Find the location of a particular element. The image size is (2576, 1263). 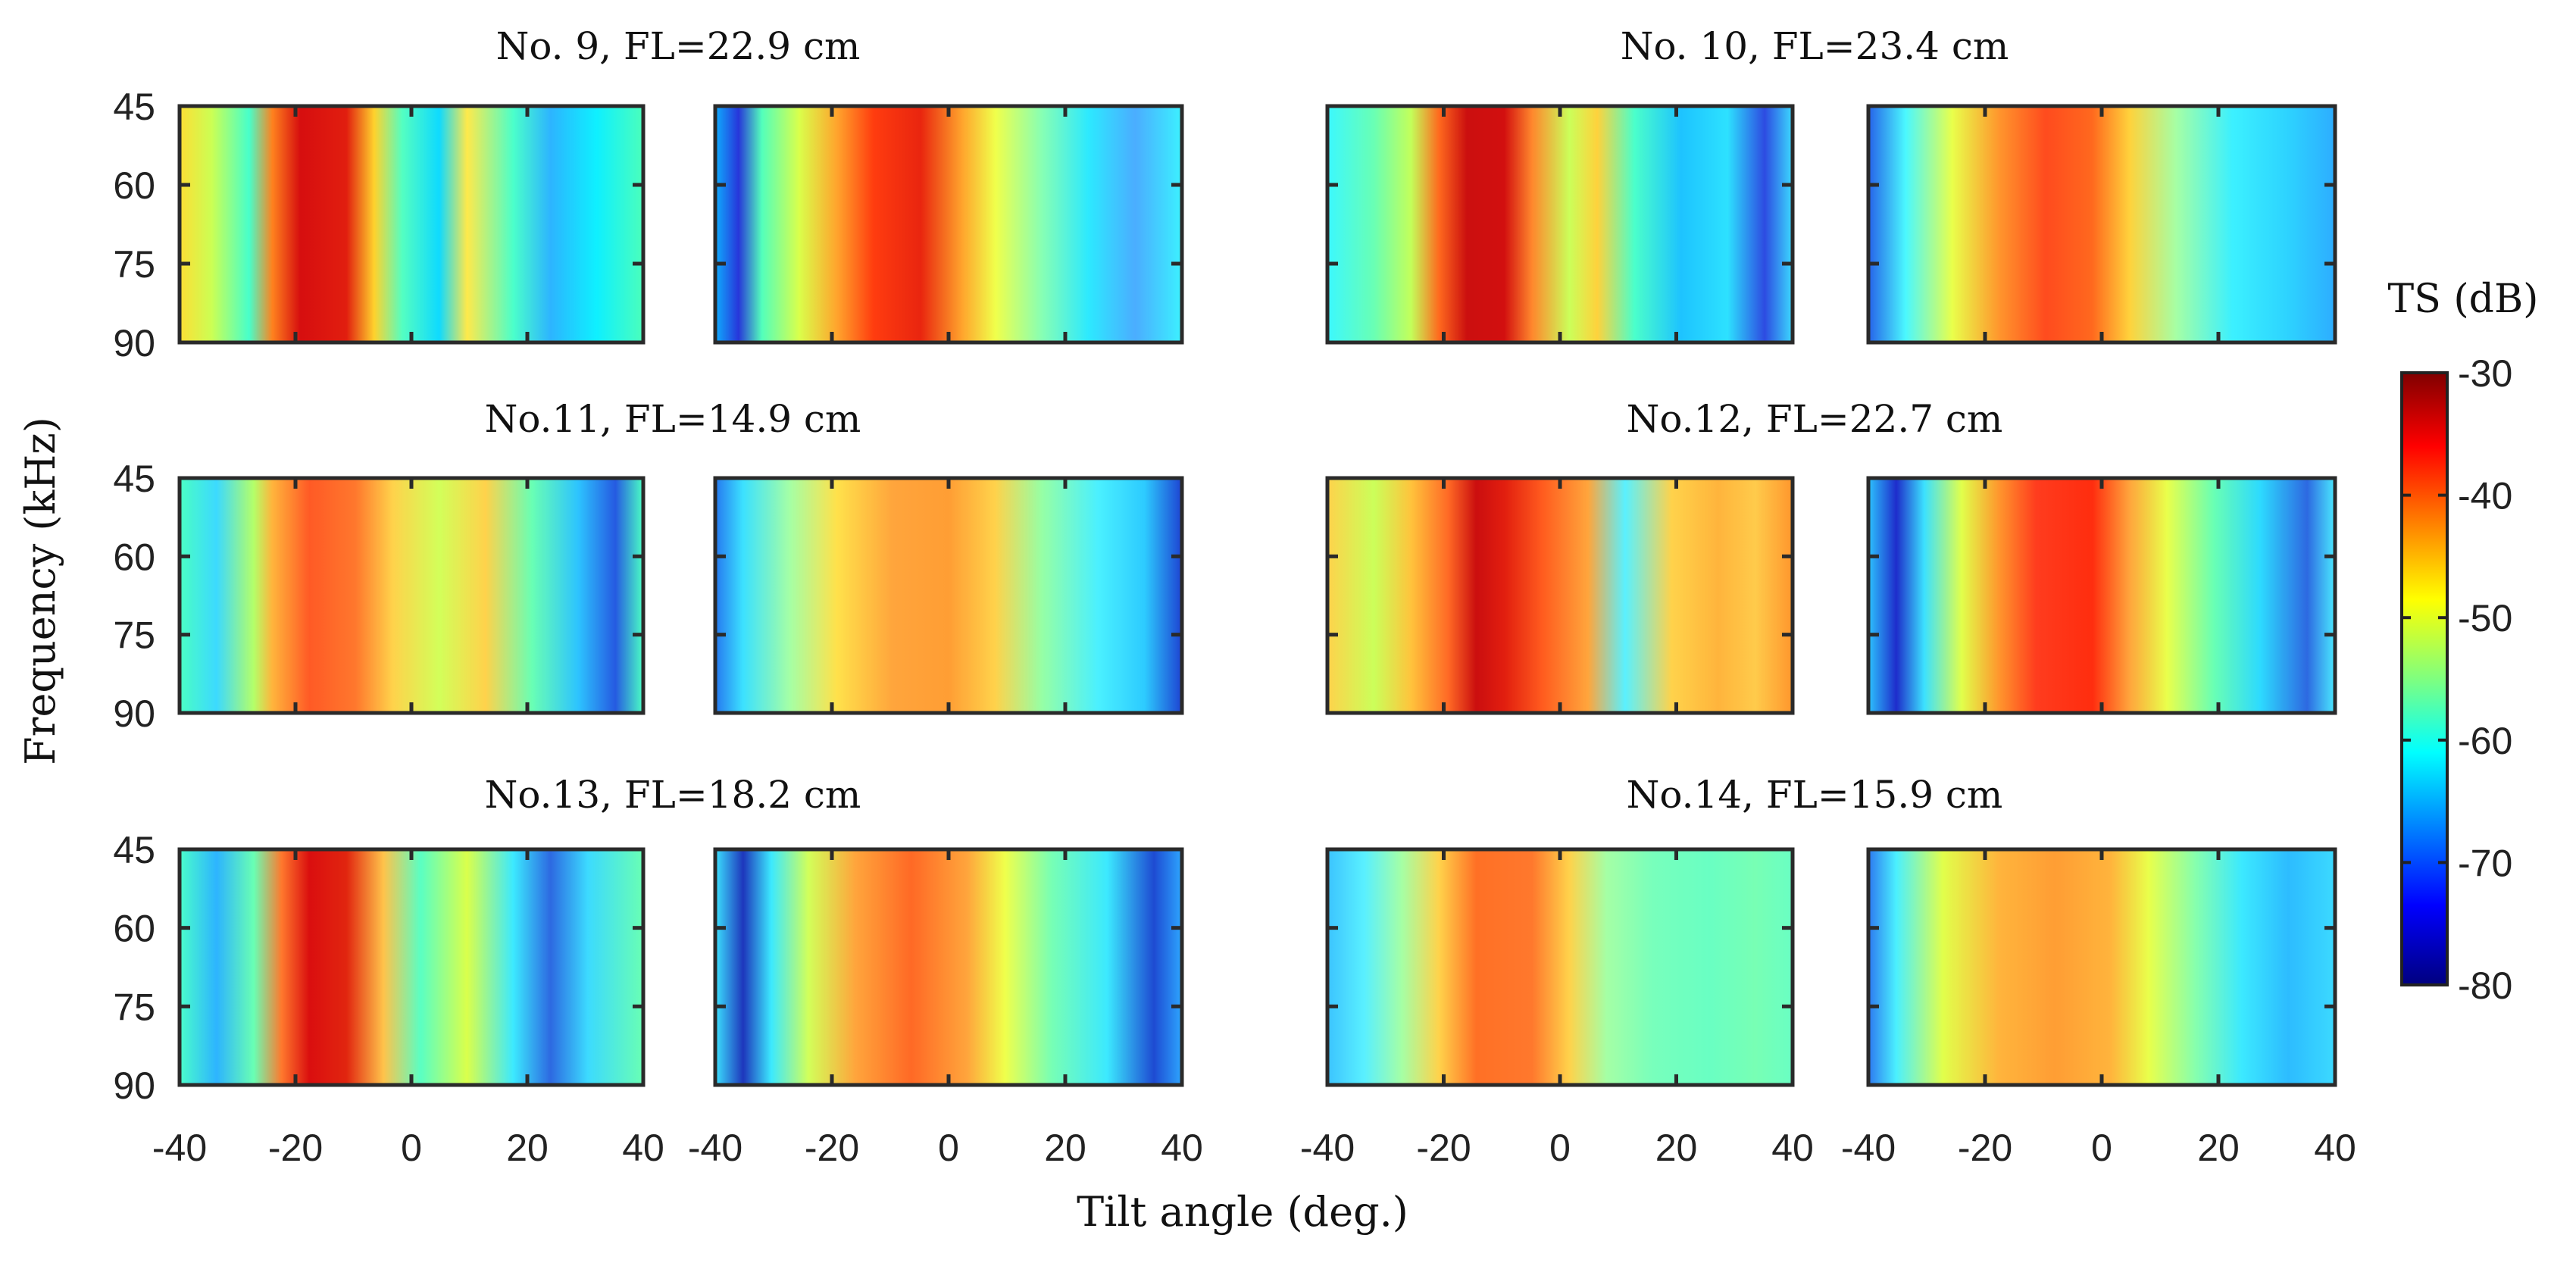

panel-title-no13: No.13, FL=18.2 cm is located at coordinates (673, 795).